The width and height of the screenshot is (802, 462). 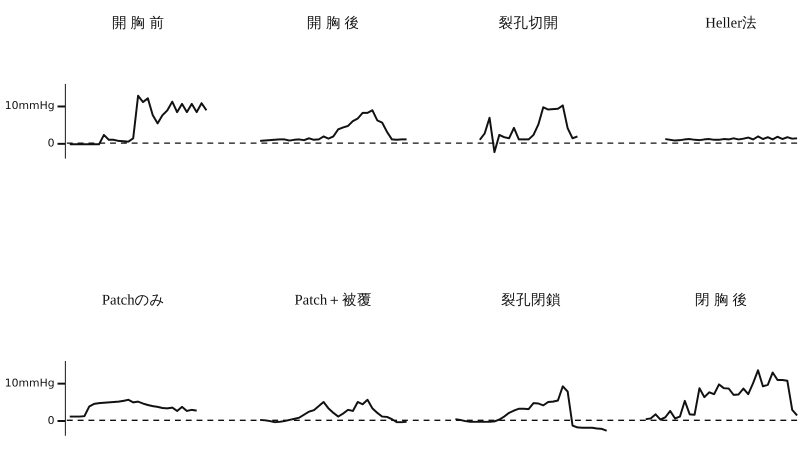 What do you see at coordinates (333, 300) in the screenshot?
I see `text: Patch＋被覆` at bounding box center [333, 300].